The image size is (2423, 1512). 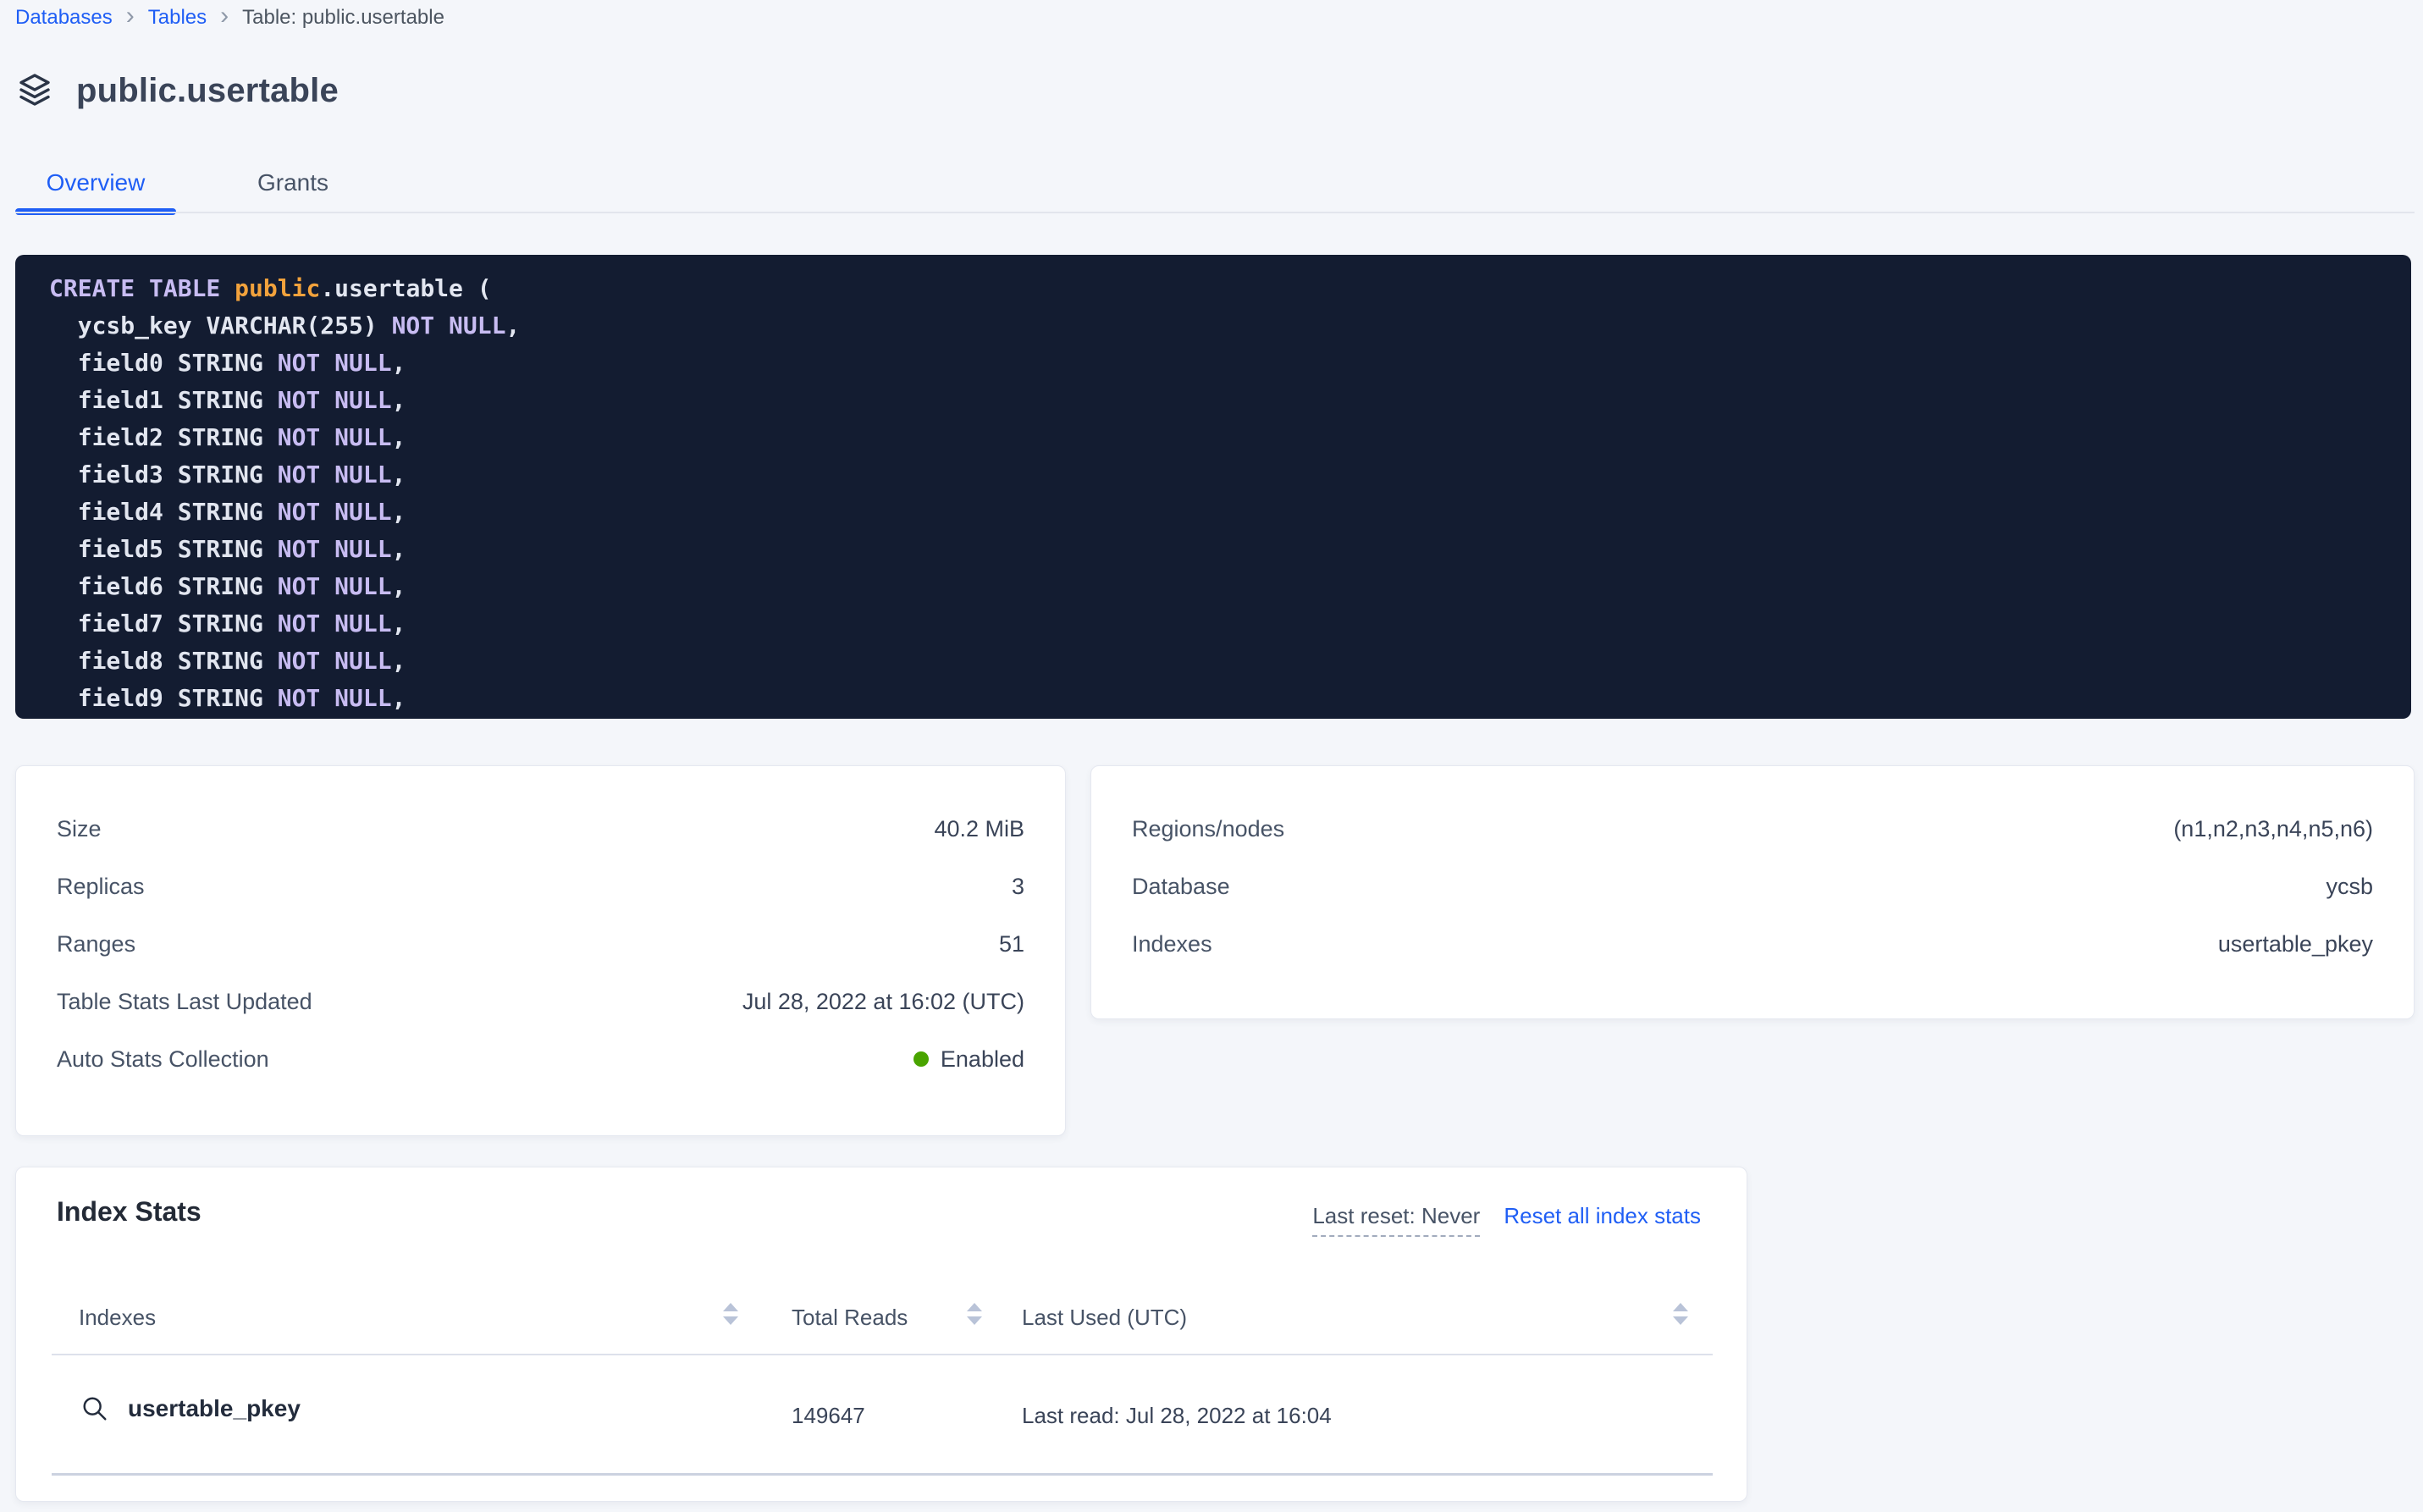 I want to click on stat-value: usertable_pkey, so click(x=2295, y=943).